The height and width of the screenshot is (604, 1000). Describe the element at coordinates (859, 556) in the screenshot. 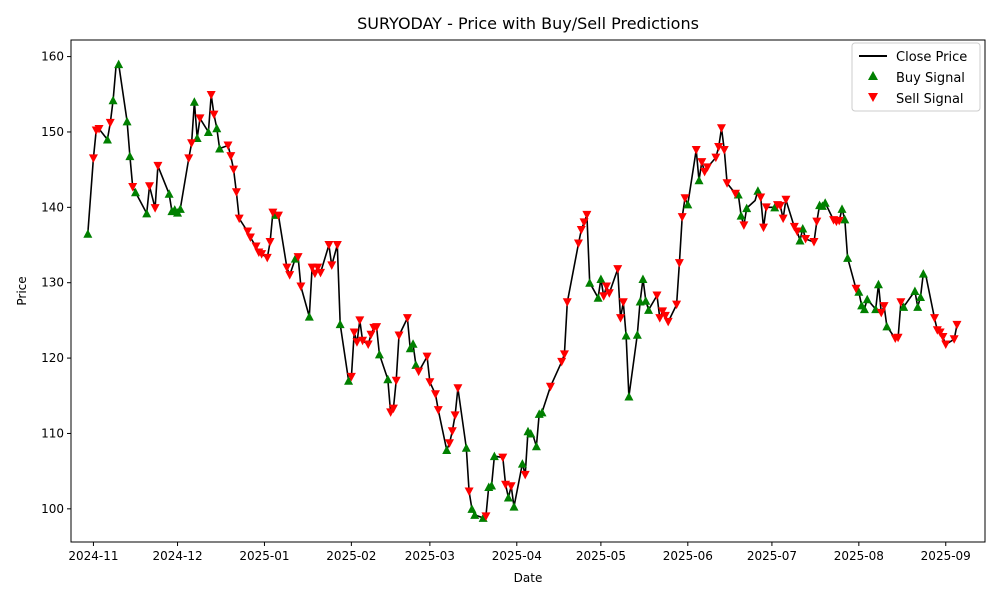

I see `x-tick-label: 2025-08` at that location.